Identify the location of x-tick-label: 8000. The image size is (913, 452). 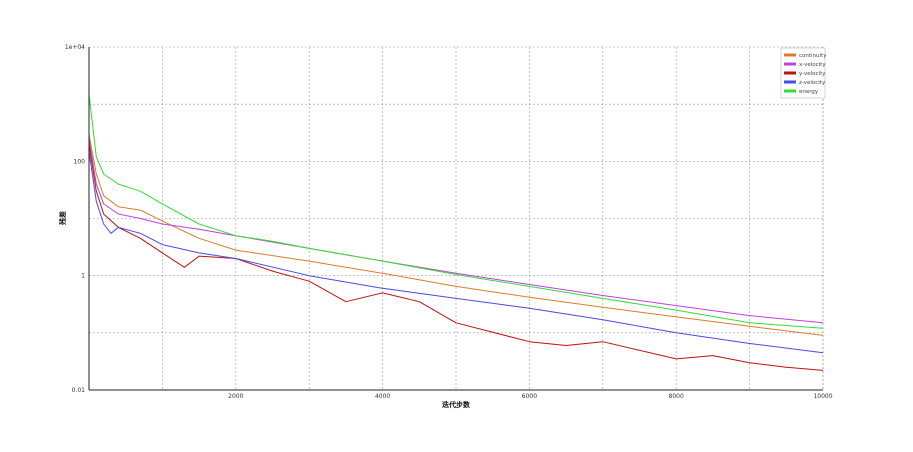
(676, 396).